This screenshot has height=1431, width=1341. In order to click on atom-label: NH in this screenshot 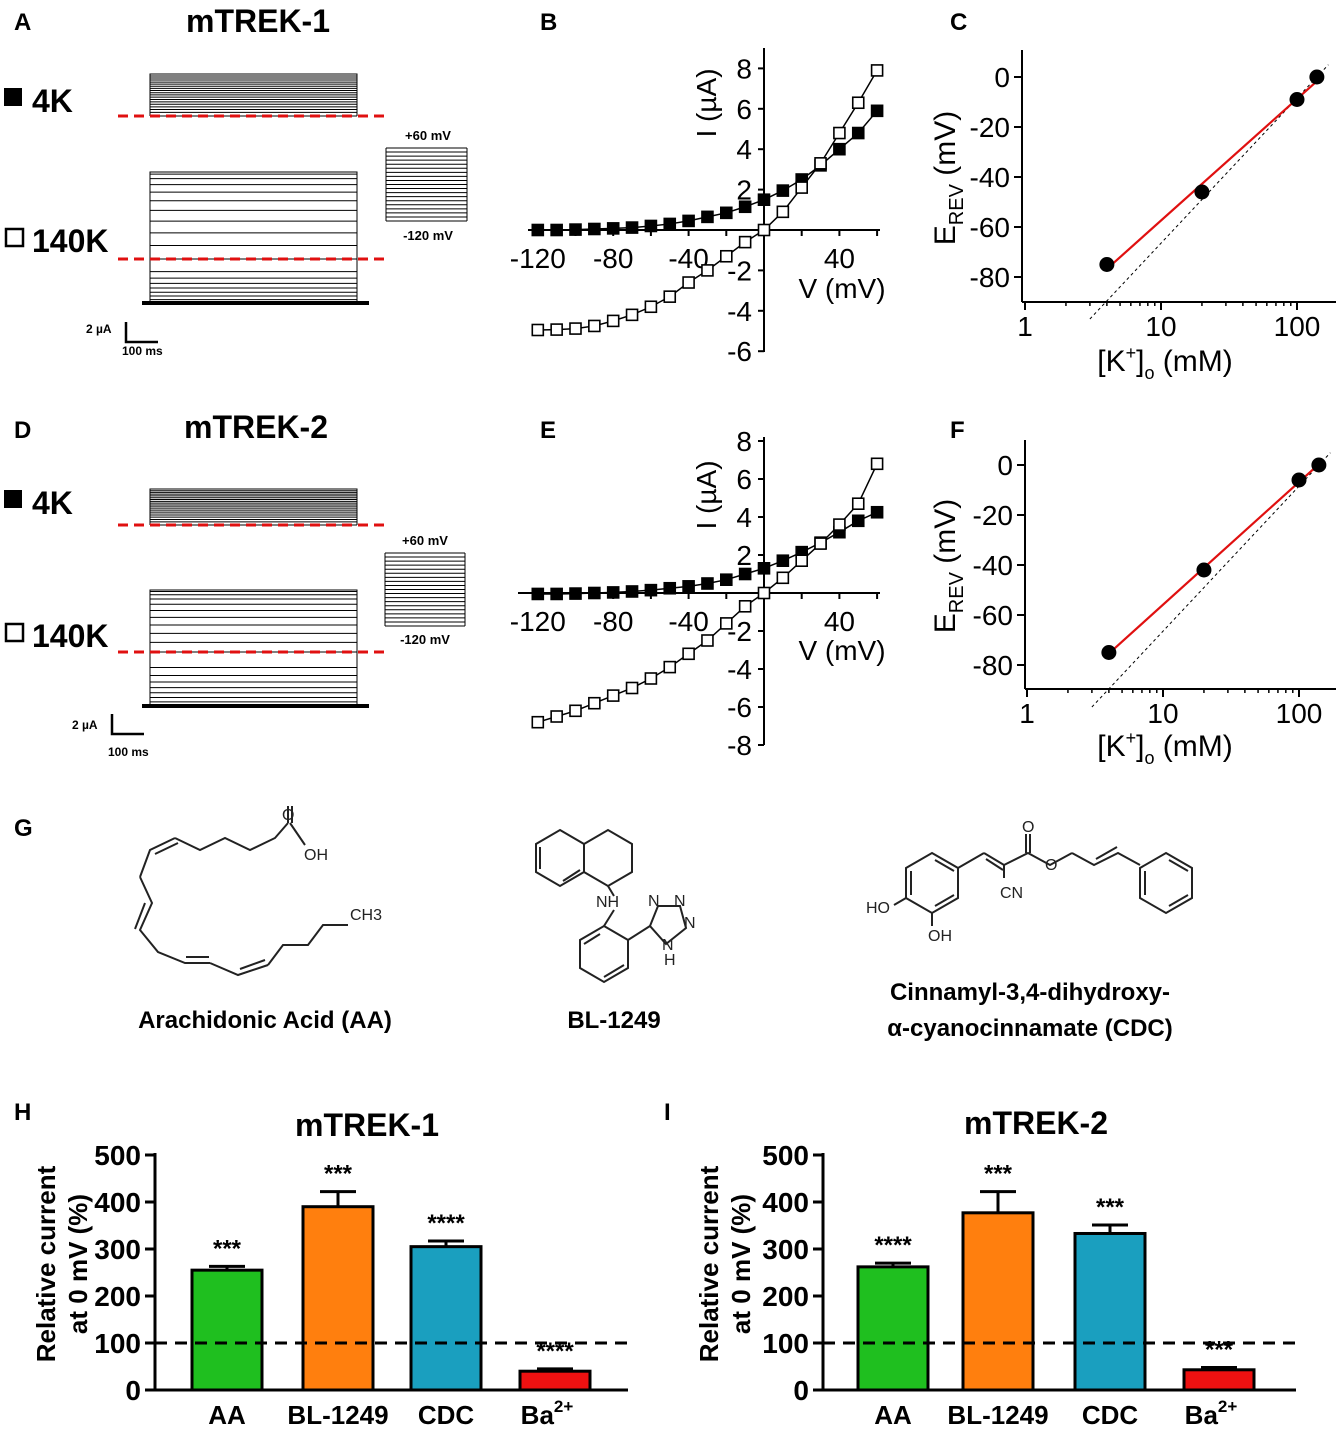, I will do `click(607, 902)`.